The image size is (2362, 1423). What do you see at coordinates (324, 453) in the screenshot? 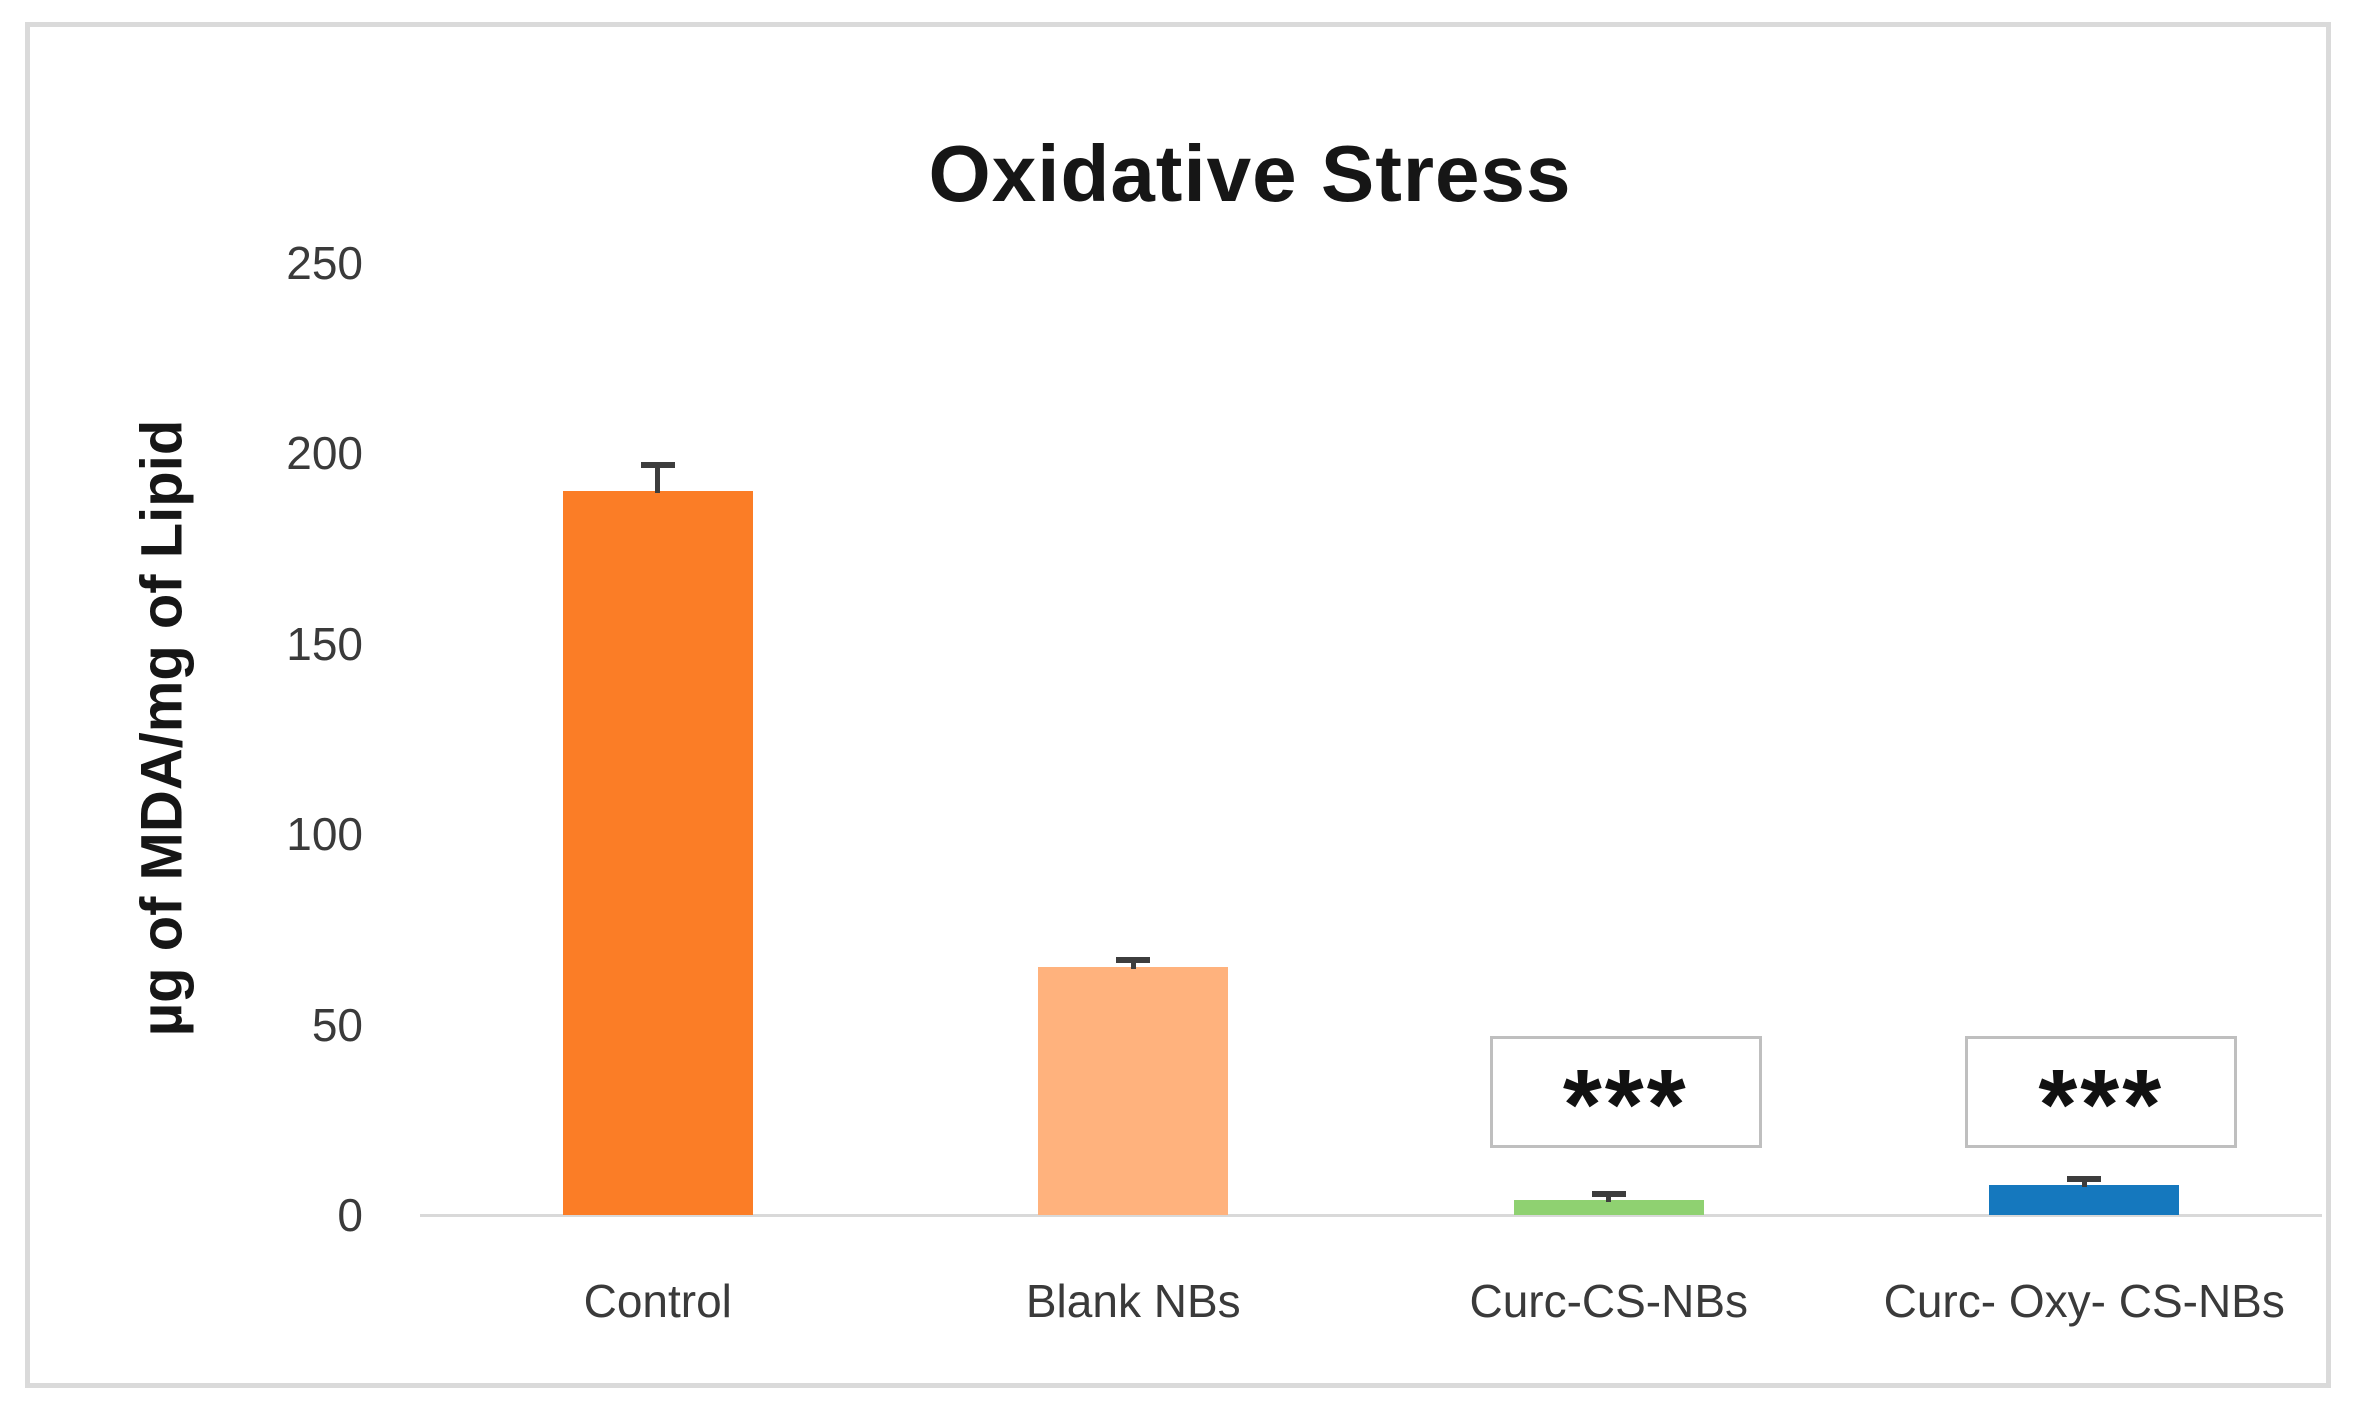
I see `y-tick-label: 200` at bounding box center [324, 453].